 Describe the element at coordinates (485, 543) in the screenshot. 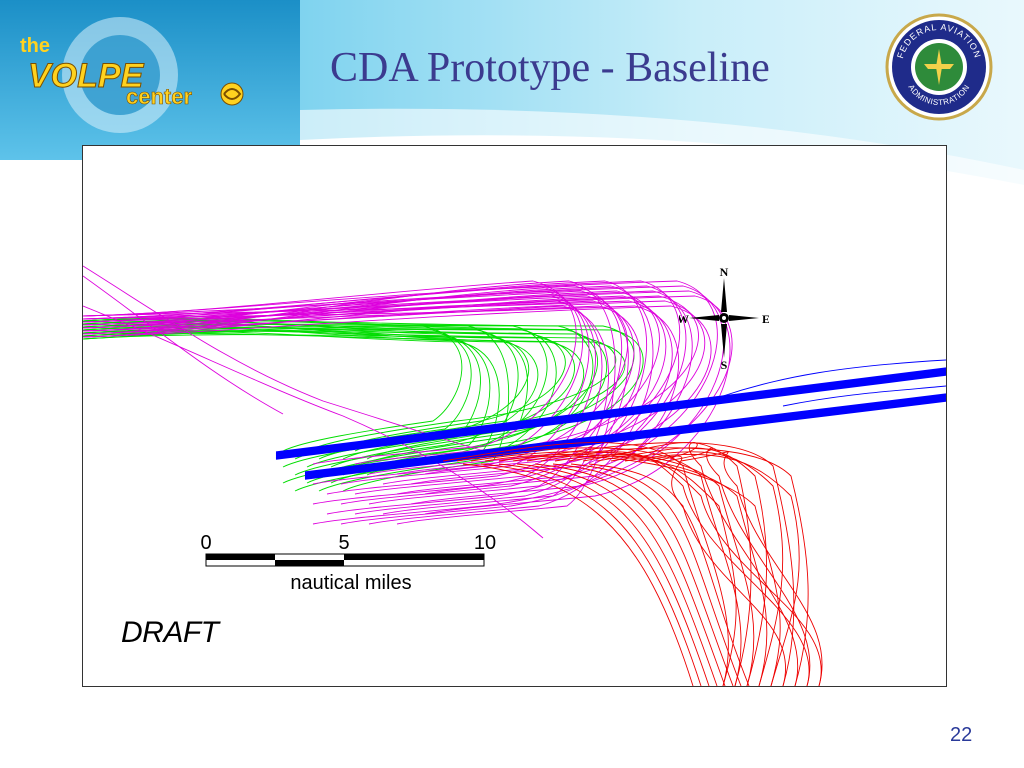

I see `scale-tick-10: 10` at that location.